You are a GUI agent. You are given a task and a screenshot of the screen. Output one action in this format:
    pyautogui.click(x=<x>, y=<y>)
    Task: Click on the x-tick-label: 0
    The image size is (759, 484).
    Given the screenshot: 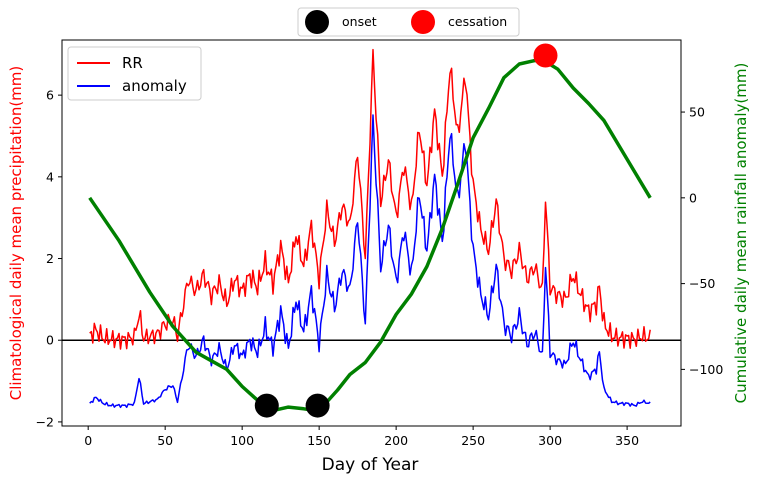 What is the action you would take?
    pyautogui.click(x=88, y=440)
    